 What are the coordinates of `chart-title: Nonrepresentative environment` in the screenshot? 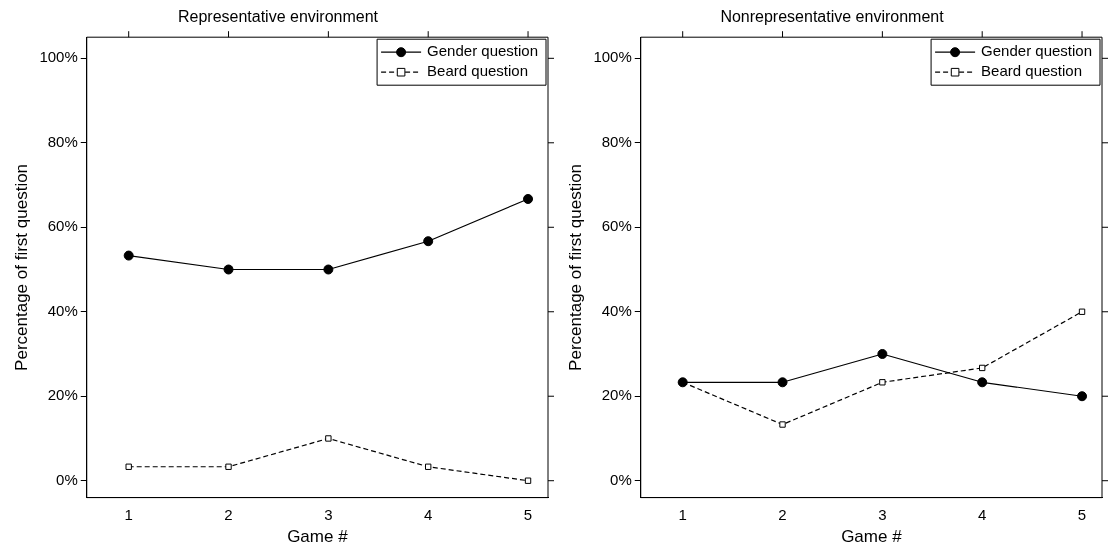 It's located at (832, 17).